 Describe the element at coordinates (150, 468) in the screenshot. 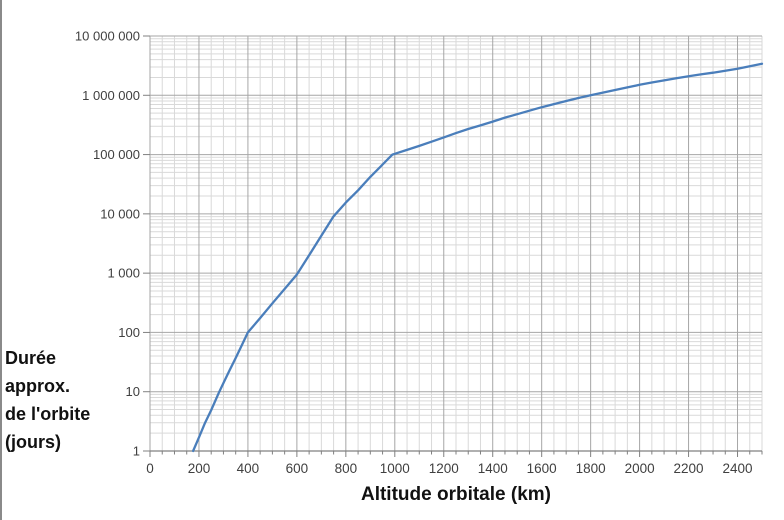

I see `x-tick-label: 0` at that location.